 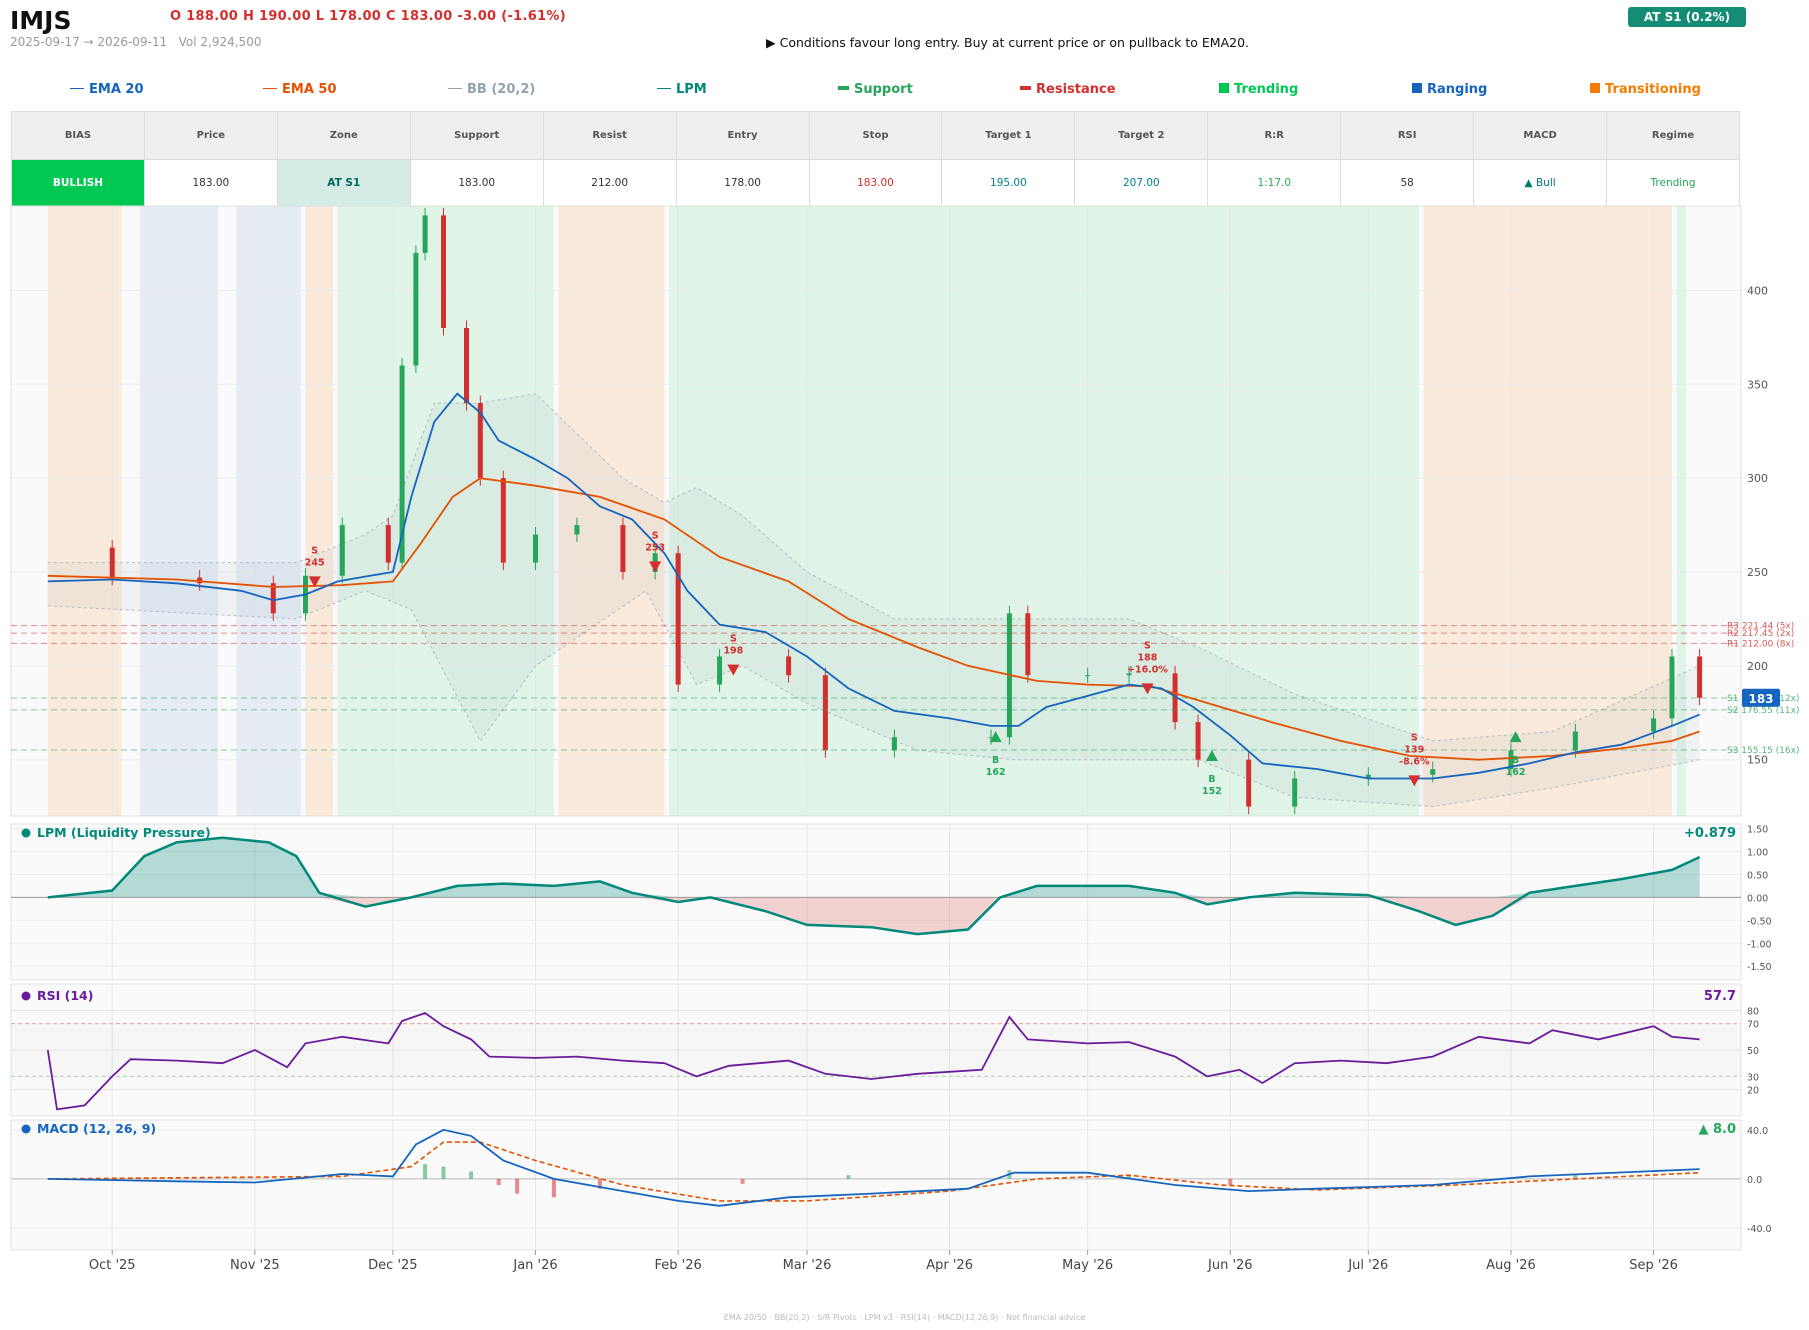 I want to click on summary-header-stop: Stop, so click(x=875, y=135).